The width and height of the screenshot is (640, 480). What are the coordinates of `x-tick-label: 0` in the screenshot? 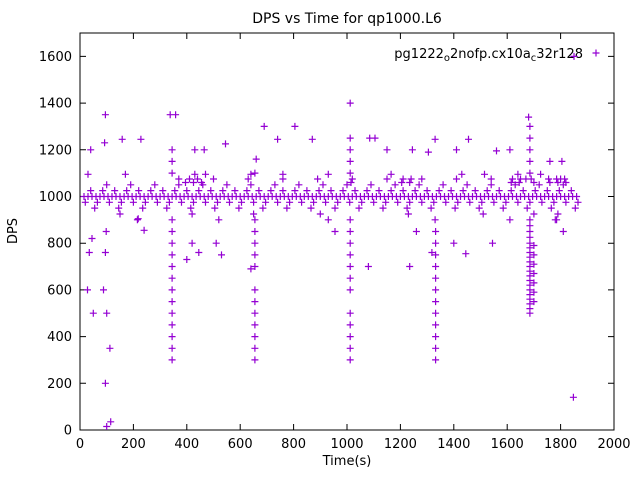 It's located at (80, 444).